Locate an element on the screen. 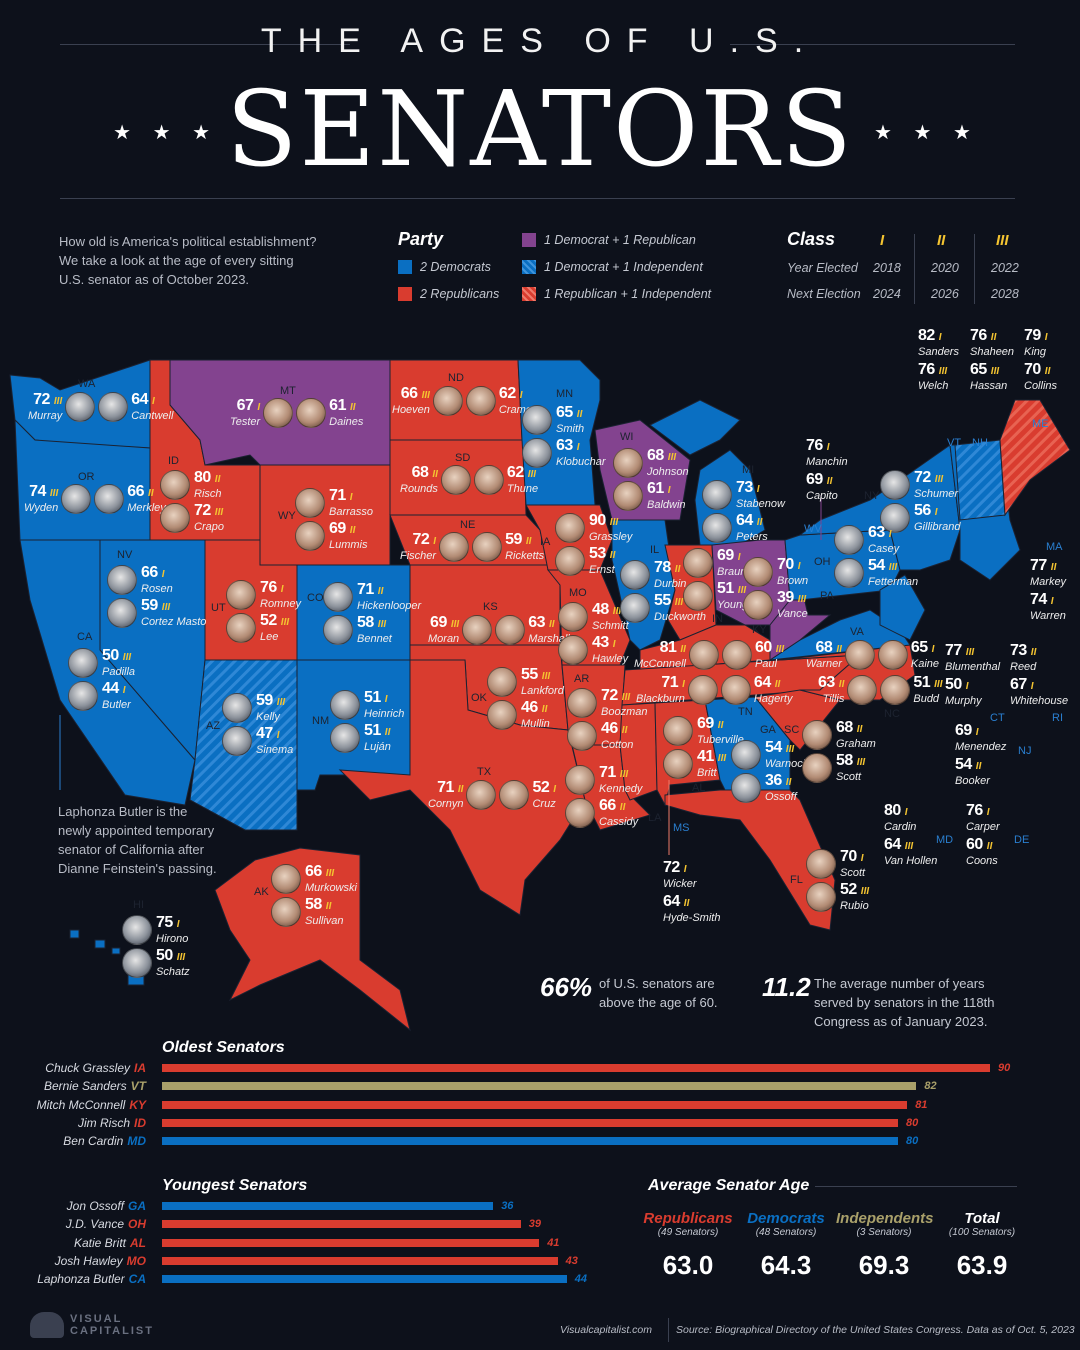 The width and height of the screenshot is (1080, 1350). senator-entry: 72 I Fischer is located at coordinates (418, 547).